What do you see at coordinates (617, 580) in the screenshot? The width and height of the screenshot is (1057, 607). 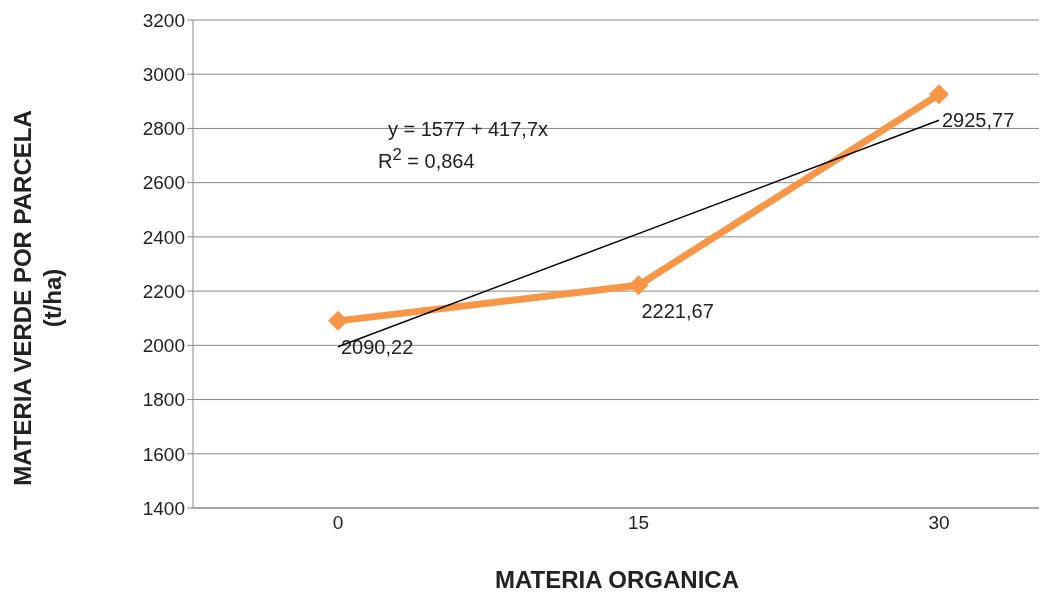 I see `x-axis-title: MATERIA ORGANICA` at bounding box center [617, 580].